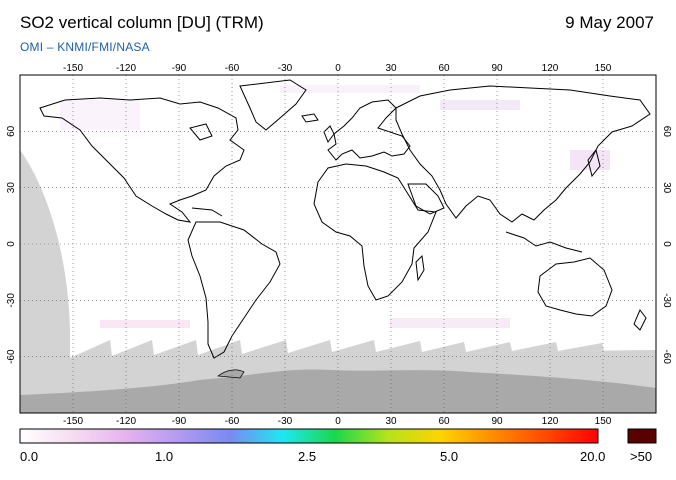 This screenshot has width=676, height=480. I want to click on lon-label-top-120: 120, so click(550, 68).